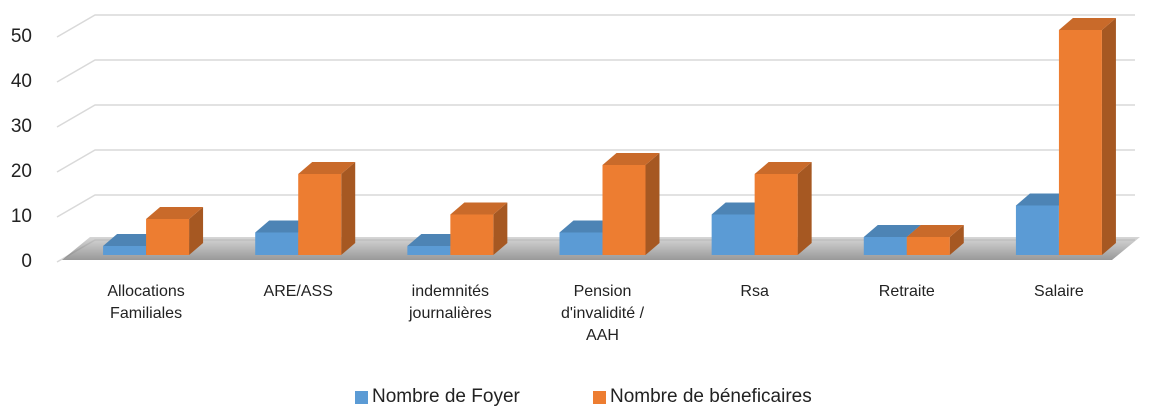  I want to click on y-tick-label: 10, so click(21, 216).